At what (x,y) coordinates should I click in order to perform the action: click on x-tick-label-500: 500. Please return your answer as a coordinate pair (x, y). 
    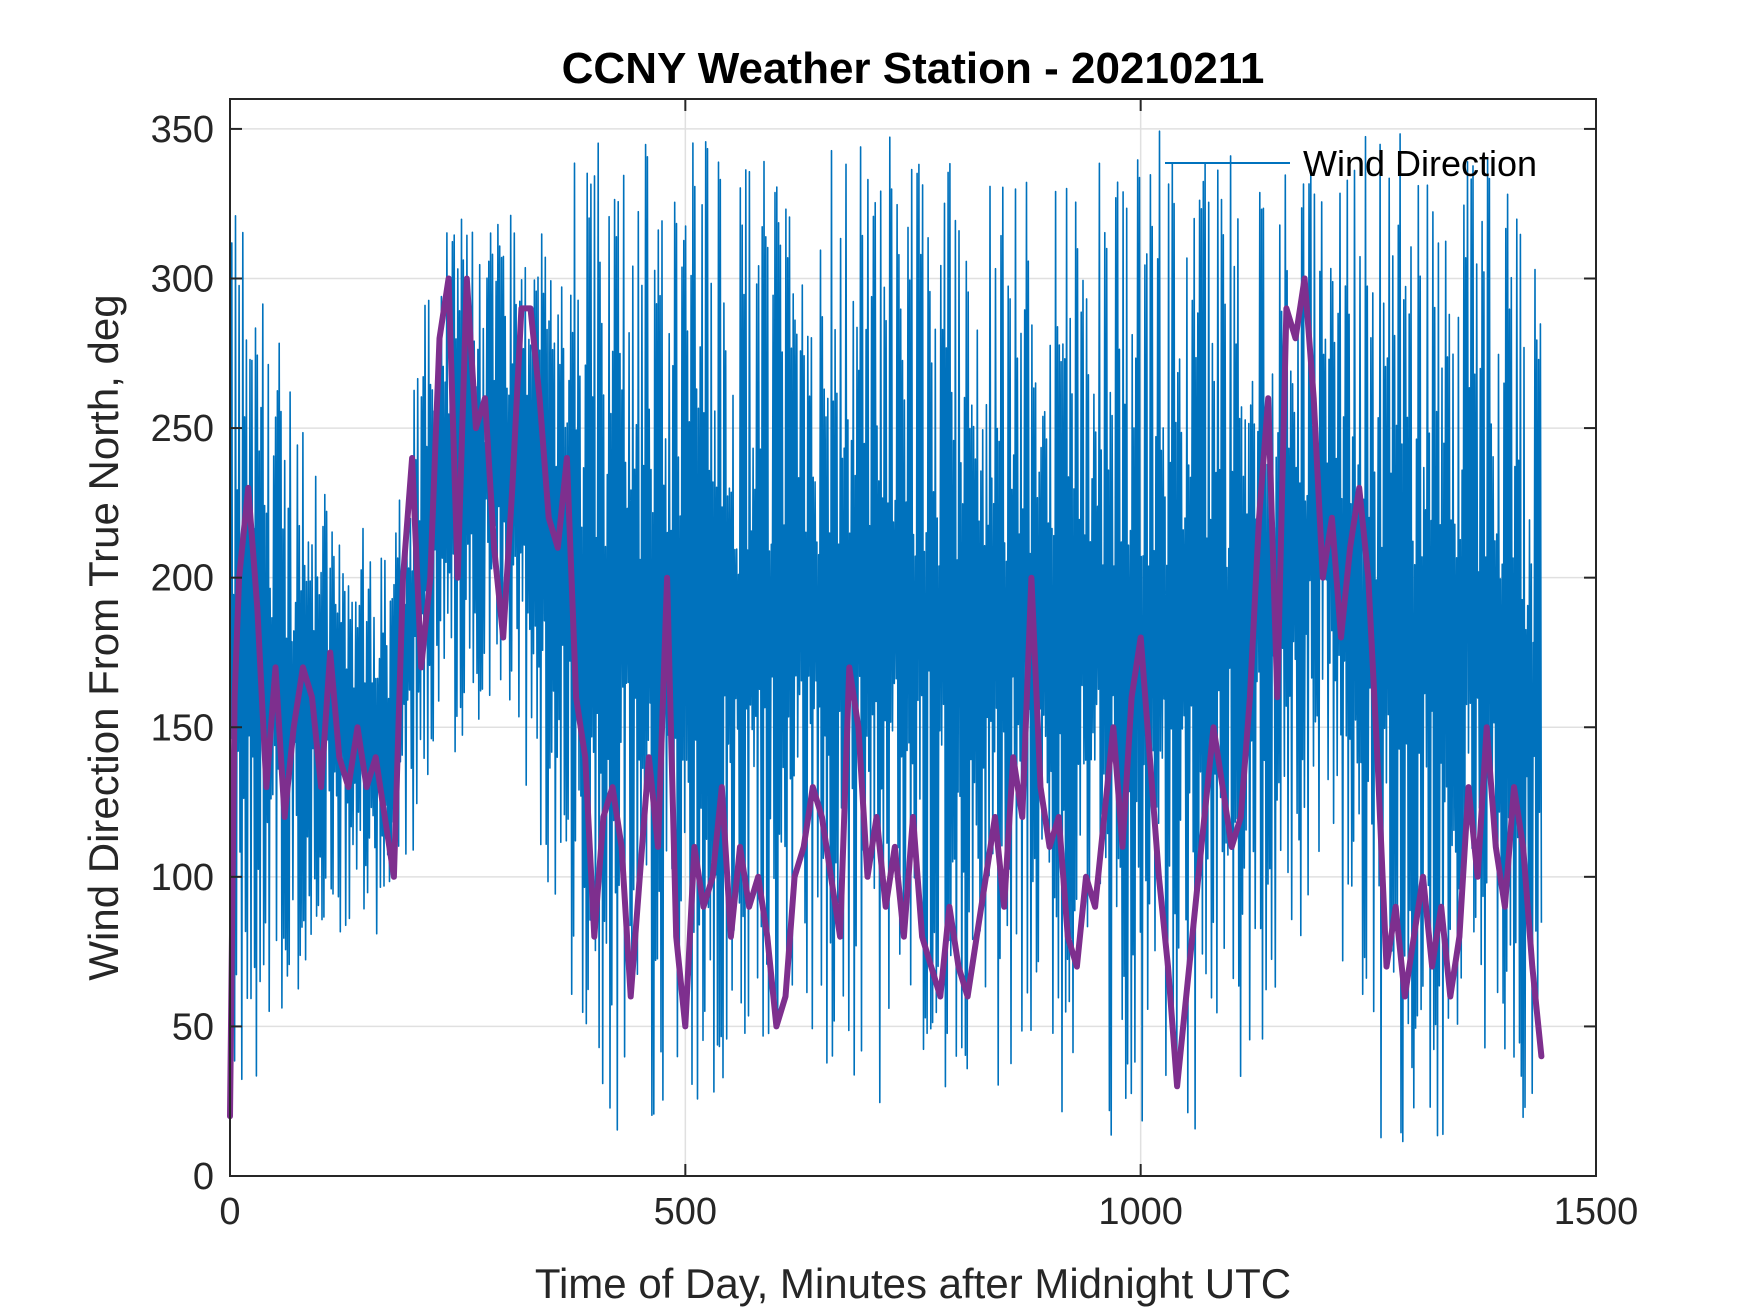
    Looking at the image, I should click on (685, 1212).